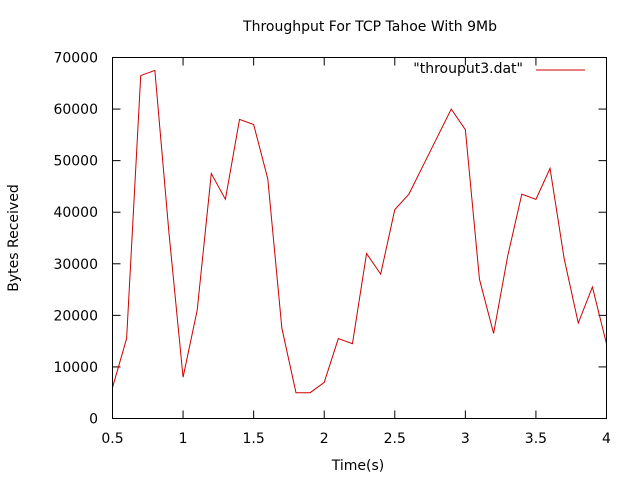 This screenshot has height=480, width=640. I want to click on y-tick-label: 10000, so click(75, 368).